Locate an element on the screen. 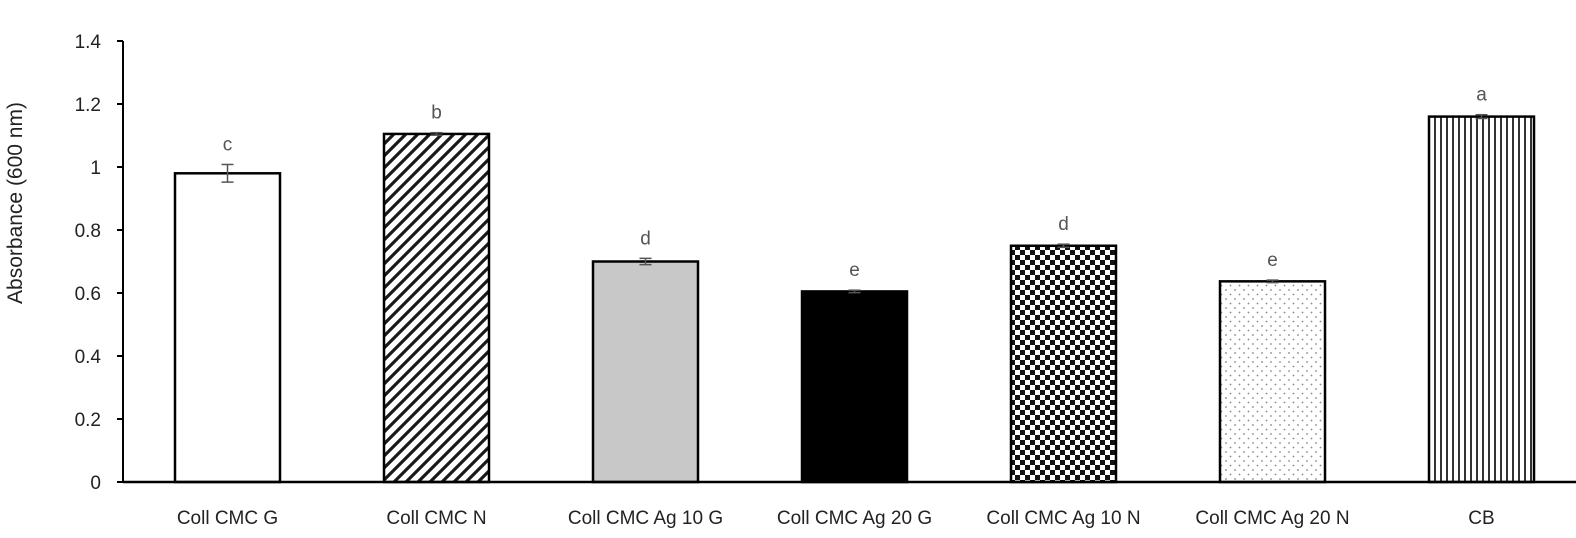  y-axis-ticks: 0 0.2 0.4 0.6 0.8 1 1.2 1.4 is located at coordinates (99, 263).